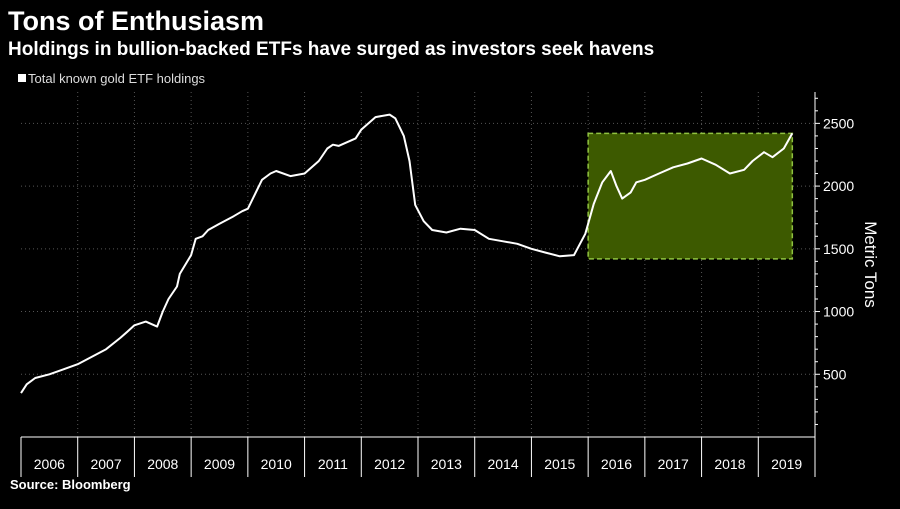  What do you see at coordinates (70, 484) in the screenshot?
I see `source-note: Source: Bloomberg` at bounding box center [70, 484].